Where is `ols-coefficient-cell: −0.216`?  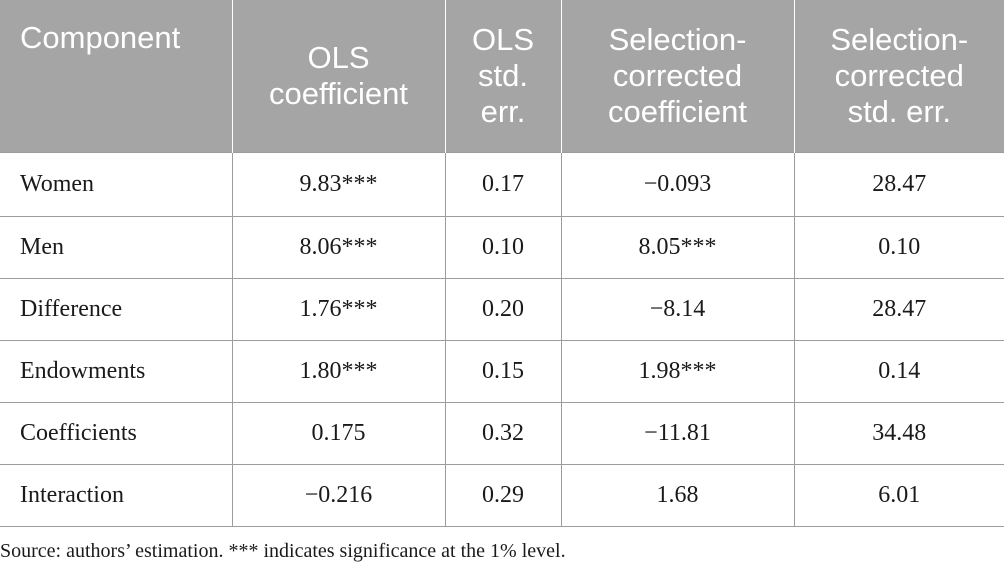 ols-coefficient-cell: −0.216 is located at coordinates (338, 495).